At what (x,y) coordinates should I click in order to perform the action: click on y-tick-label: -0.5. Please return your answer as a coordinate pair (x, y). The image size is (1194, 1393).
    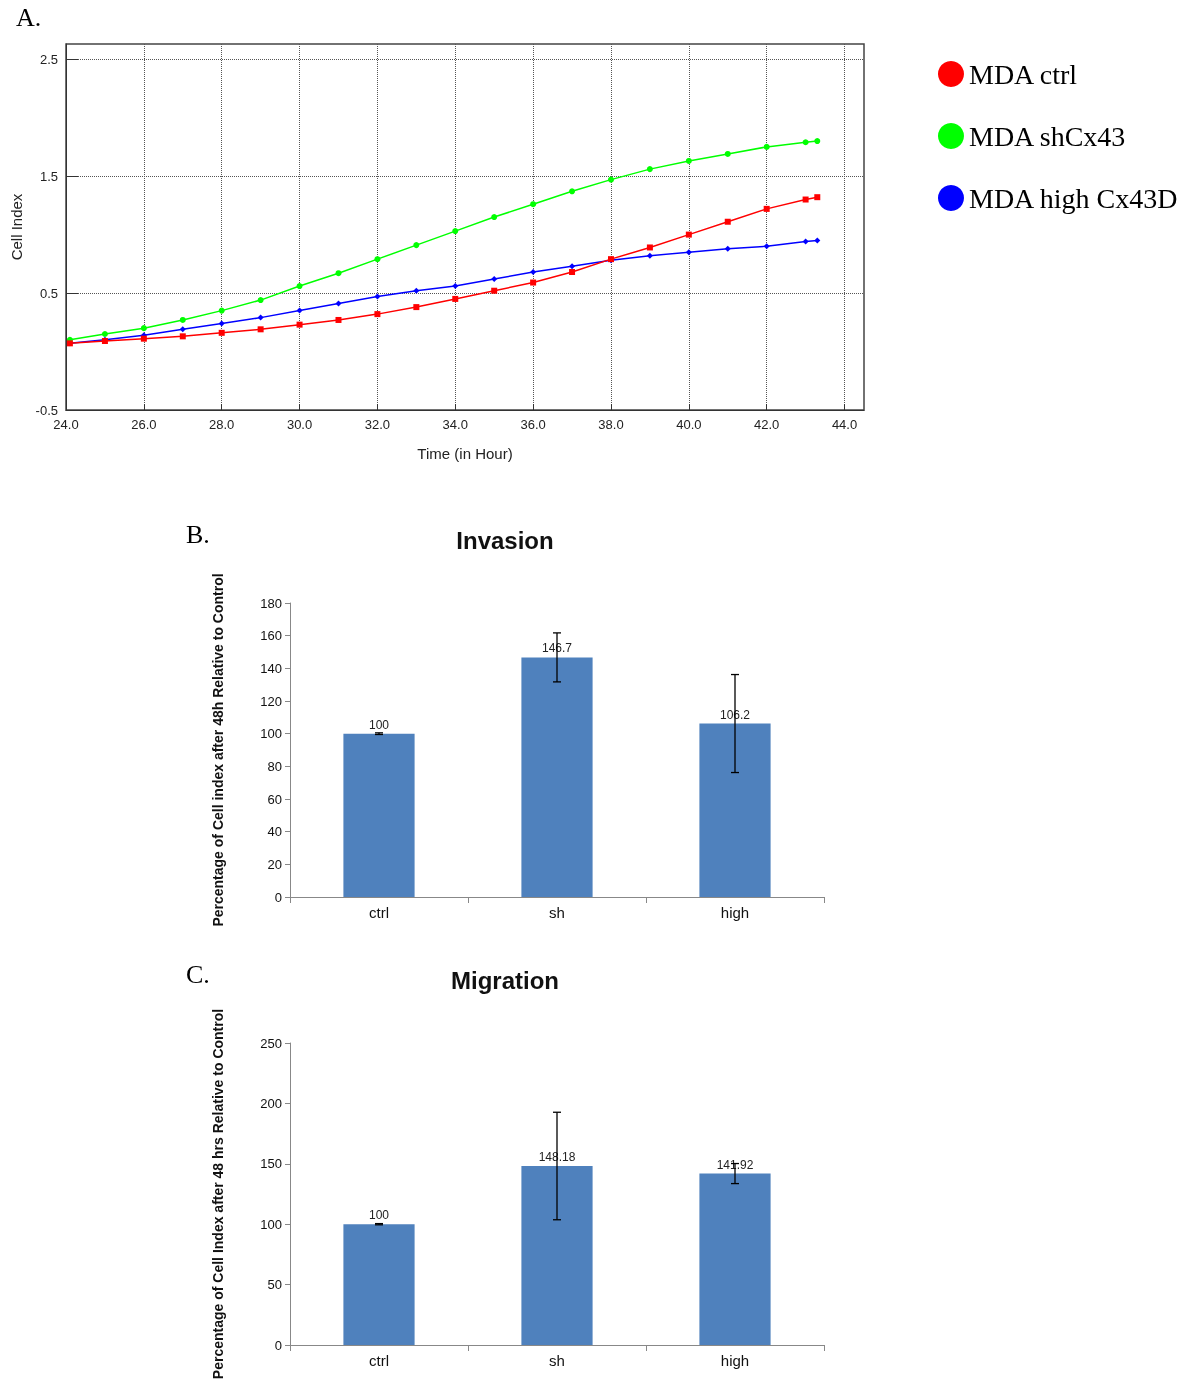
    Looking at the image, I should click on (46, 410).